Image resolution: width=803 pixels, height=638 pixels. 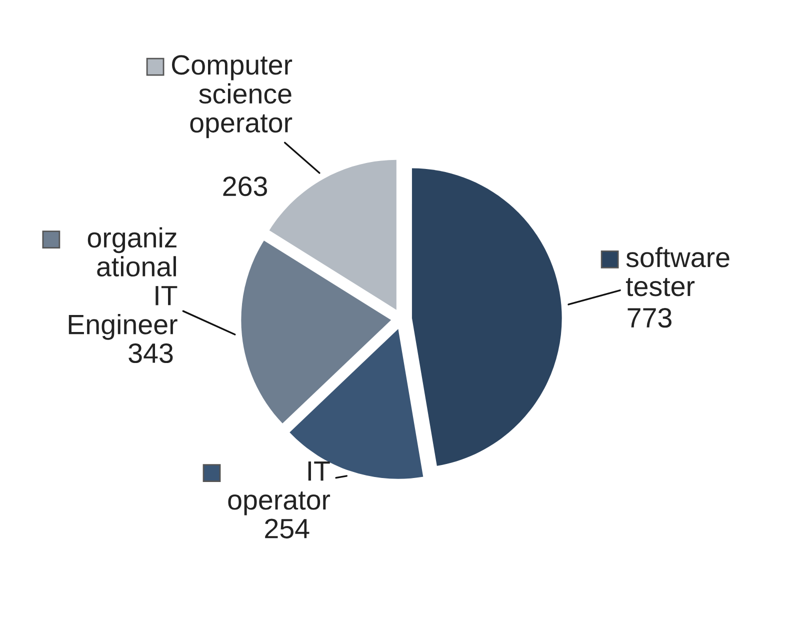 What do you see at coordinates (279, 488) in the screenshot?
I see `slice-label: IT operator` at bounding box center [279, 488].